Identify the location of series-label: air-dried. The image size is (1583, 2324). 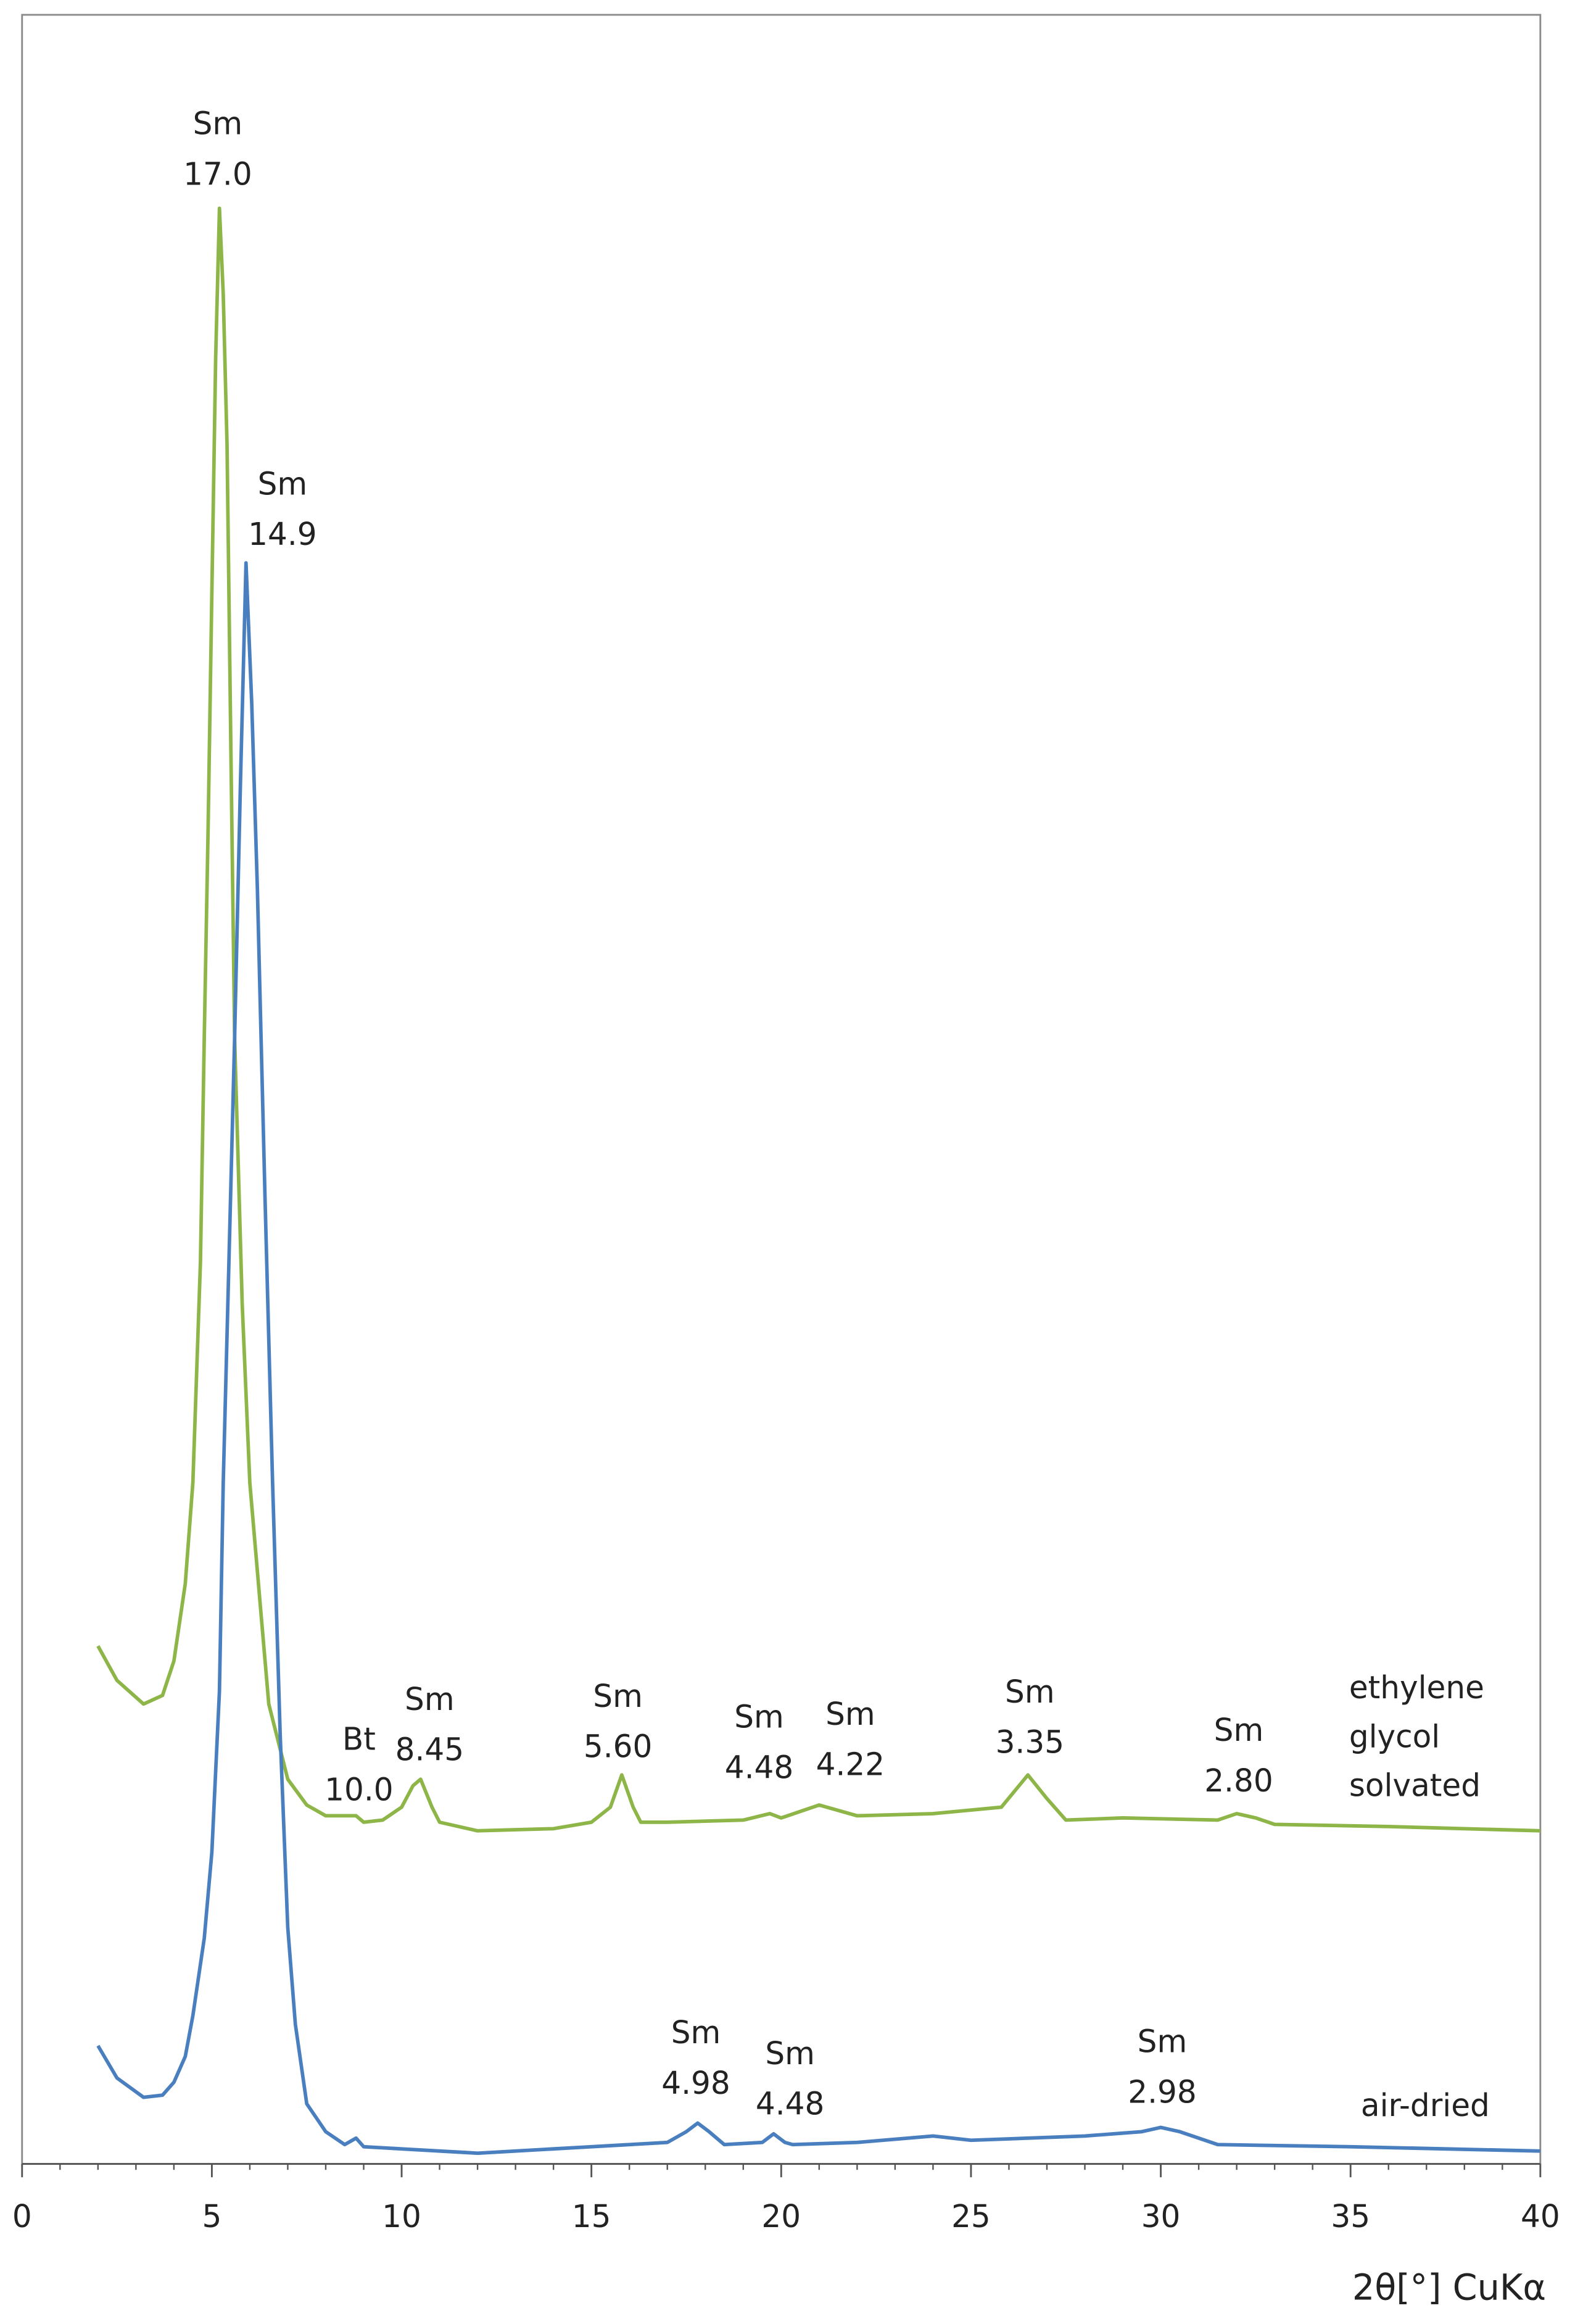
(1425, 2105).